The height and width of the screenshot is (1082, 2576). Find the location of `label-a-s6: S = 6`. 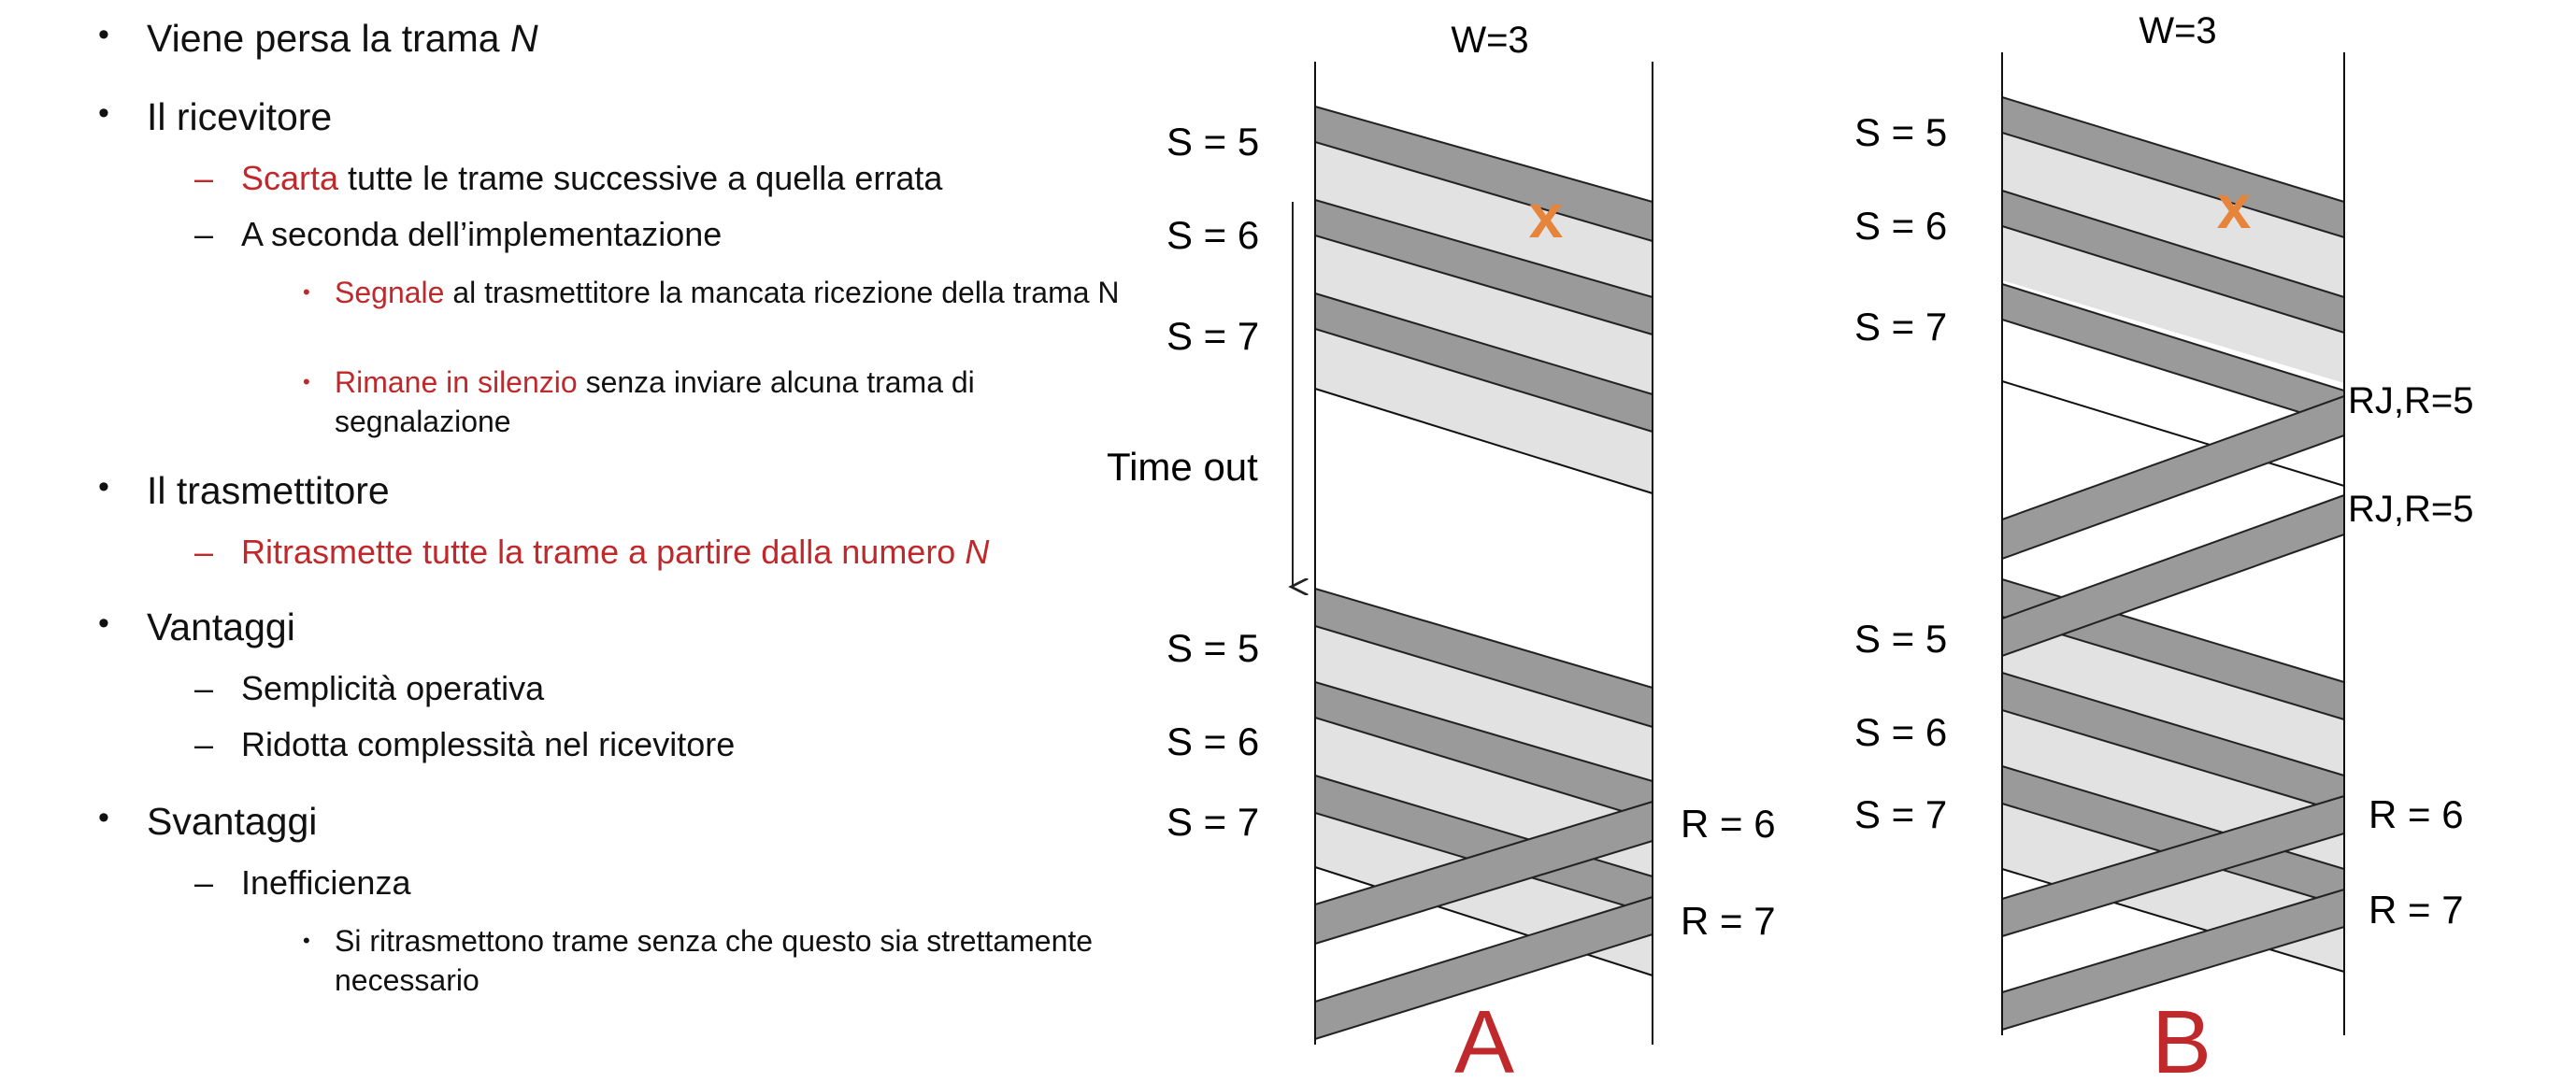

label-a-s6: S = 6 is located at coordinates (1212, 235).